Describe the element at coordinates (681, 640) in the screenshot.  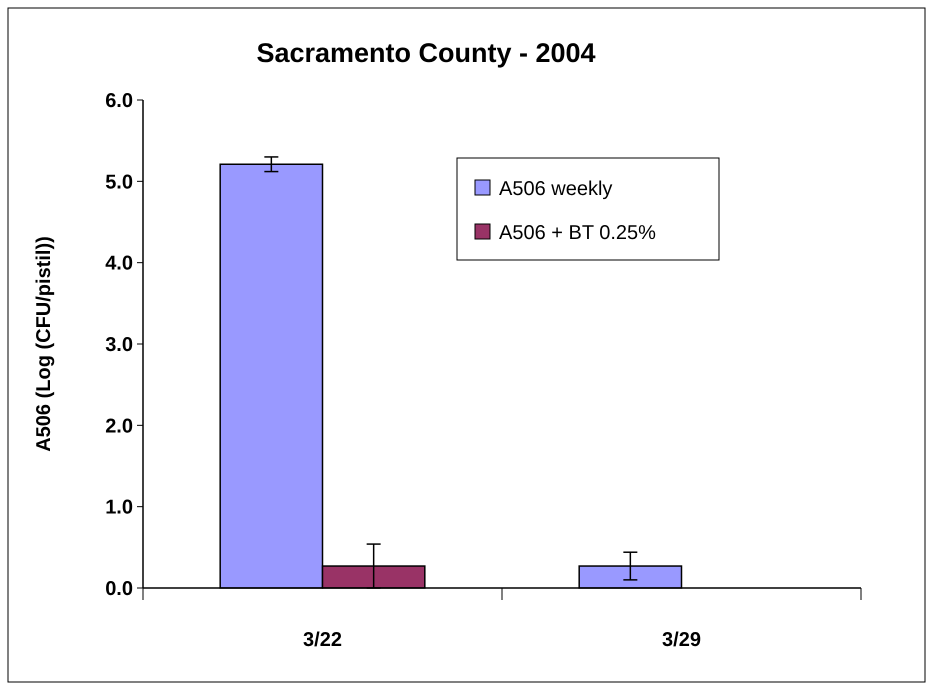
I see `x-tick-label: 3/29` at that location.